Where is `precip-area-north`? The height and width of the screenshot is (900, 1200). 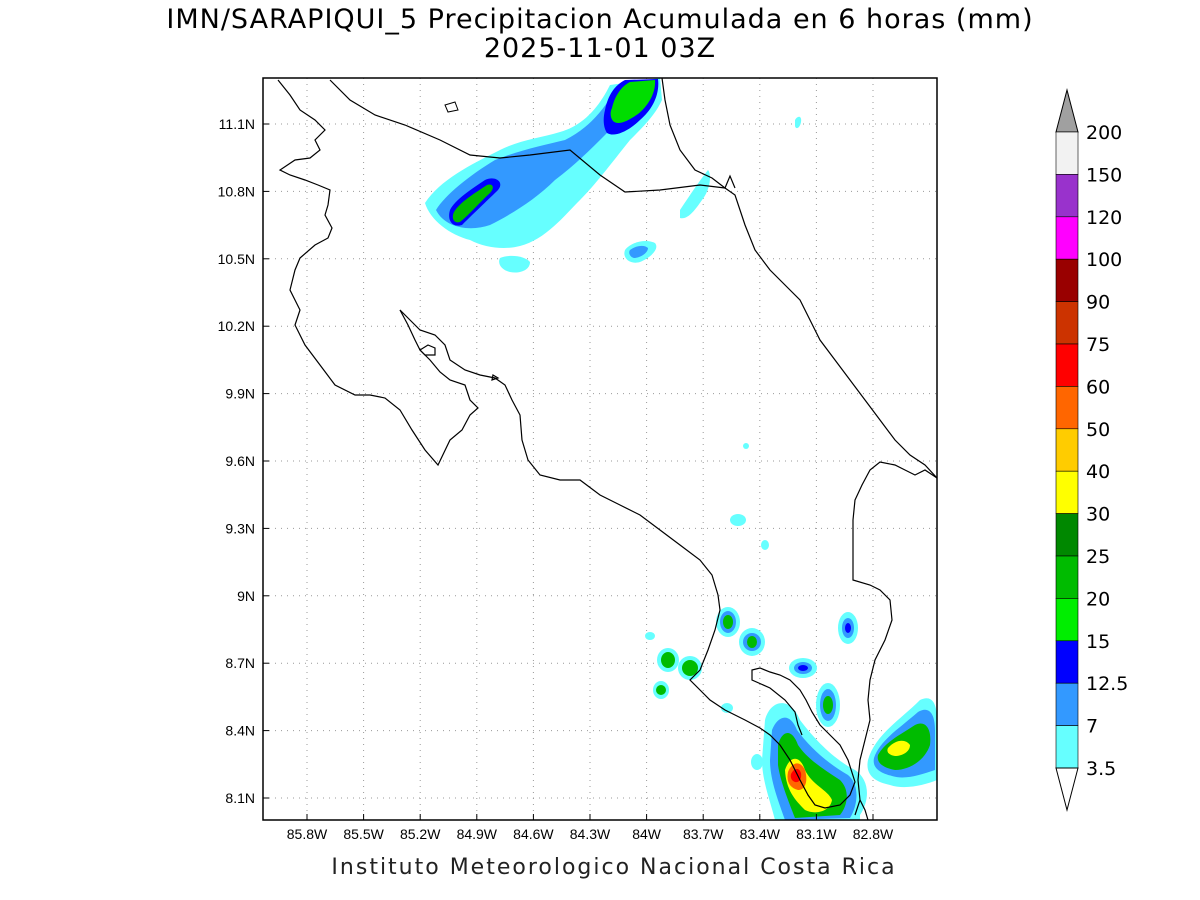
precip-area-north is located at coordinates (613, 175).